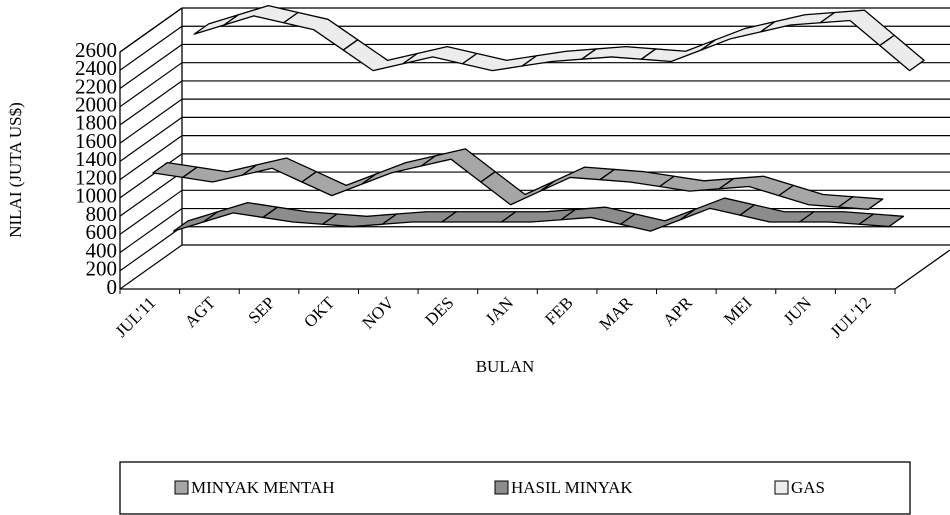  I want to click on y-tick-label: 2200, so click(96, 86).